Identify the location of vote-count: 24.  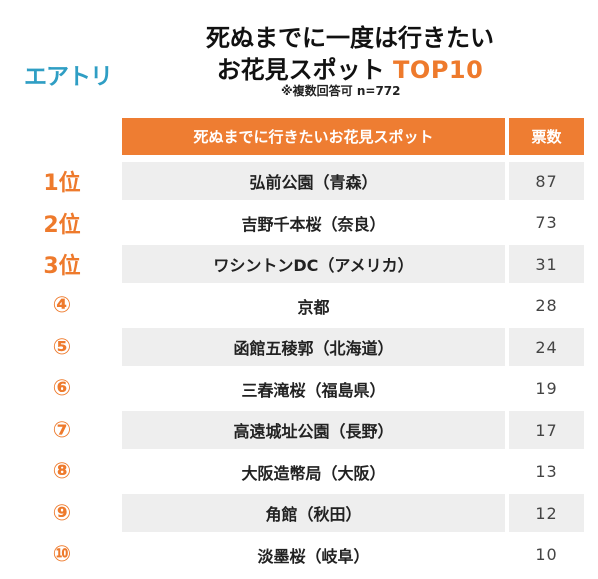
(546, 347).